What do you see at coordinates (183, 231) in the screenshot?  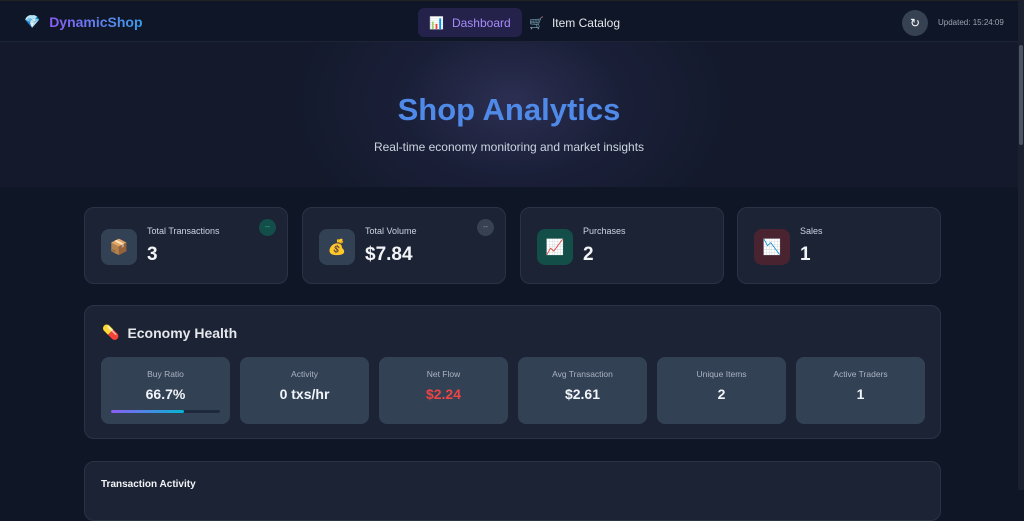 I see `stat-label: Total Transactions` at bounding box center [183, 231].